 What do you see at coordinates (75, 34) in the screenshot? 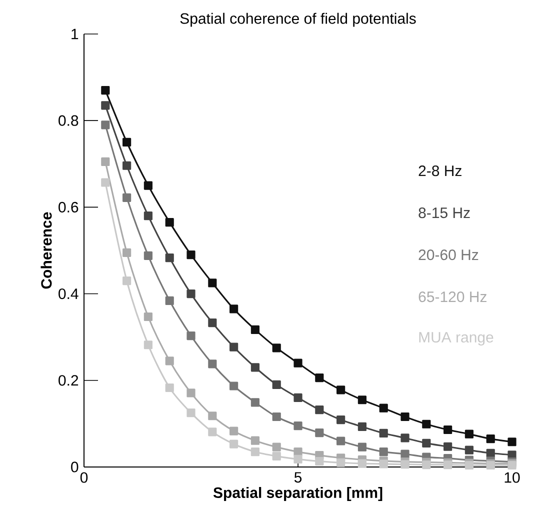
I see `y-tick-label: 1` at bounding box center [75, 34].